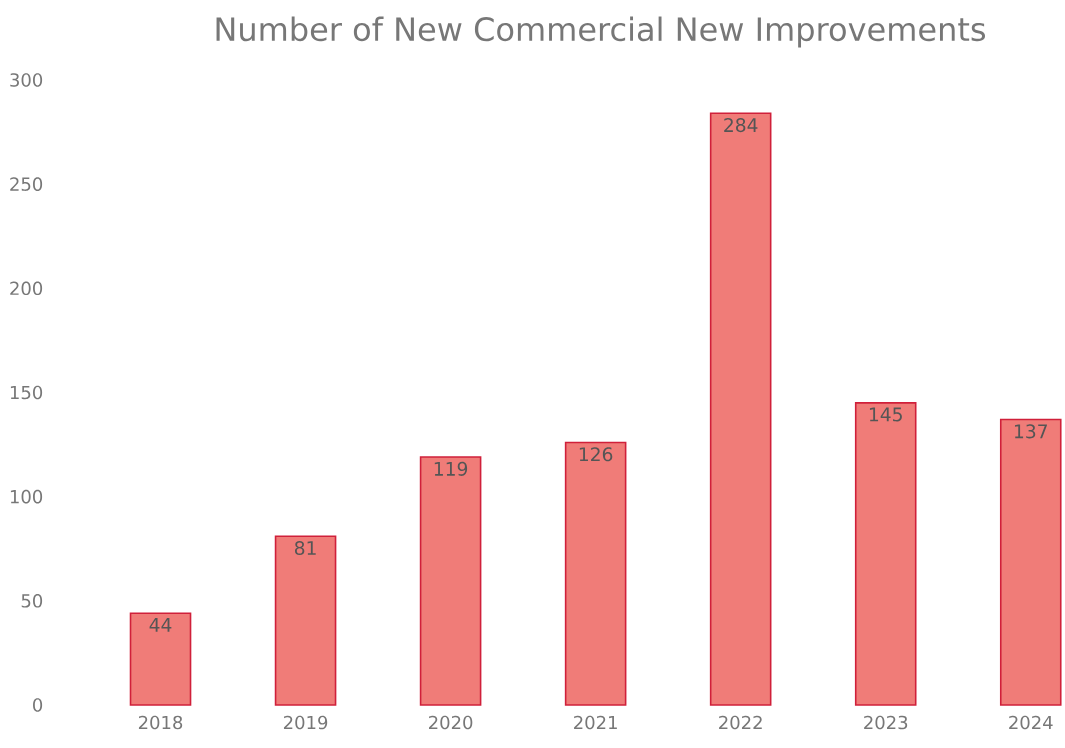  Describe the element at coordinates (305, 548) in the screenshot. I see `data-label: 81` at that location.